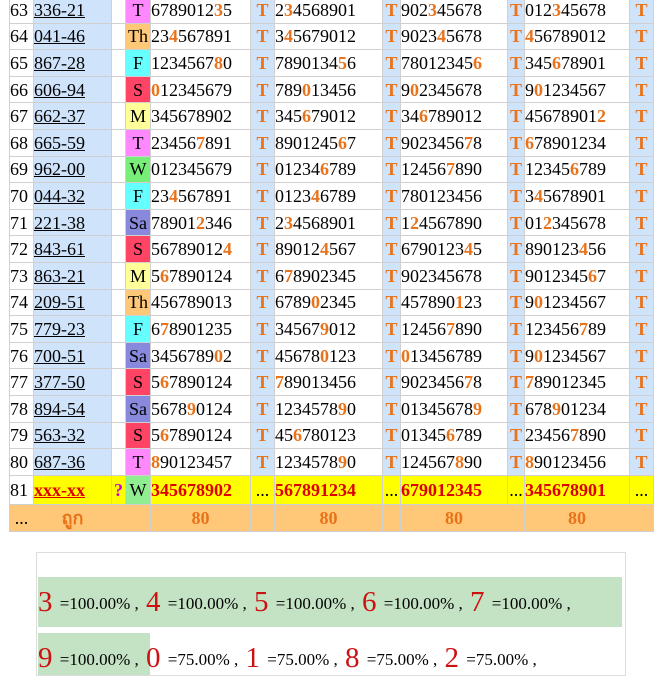 The height and width of the screenshot is (694, 670). What do you see at coordinates (60, 408) in the screenshot?
I see `row-code: 894-54` at bounding box center [60, 408].